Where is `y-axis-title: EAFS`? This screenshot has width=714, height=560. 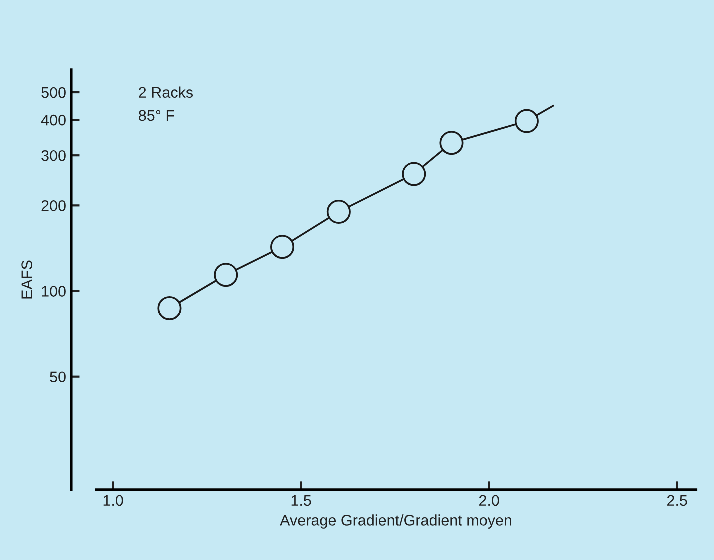 y-axis-title: EAFS is located at coordinates (27, 279).